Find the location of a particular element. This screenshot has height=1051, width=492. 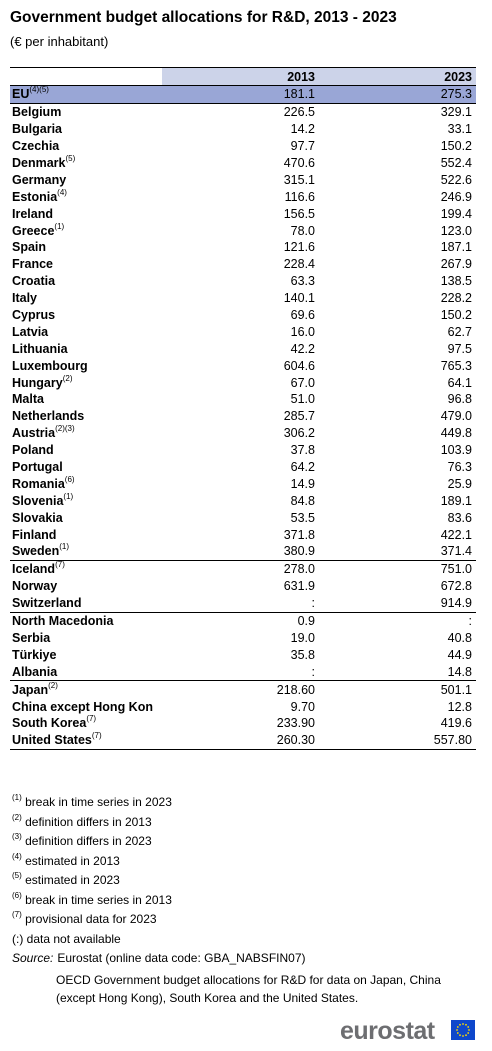

value-2023: 267.9 is located at coordinates (456, 264).